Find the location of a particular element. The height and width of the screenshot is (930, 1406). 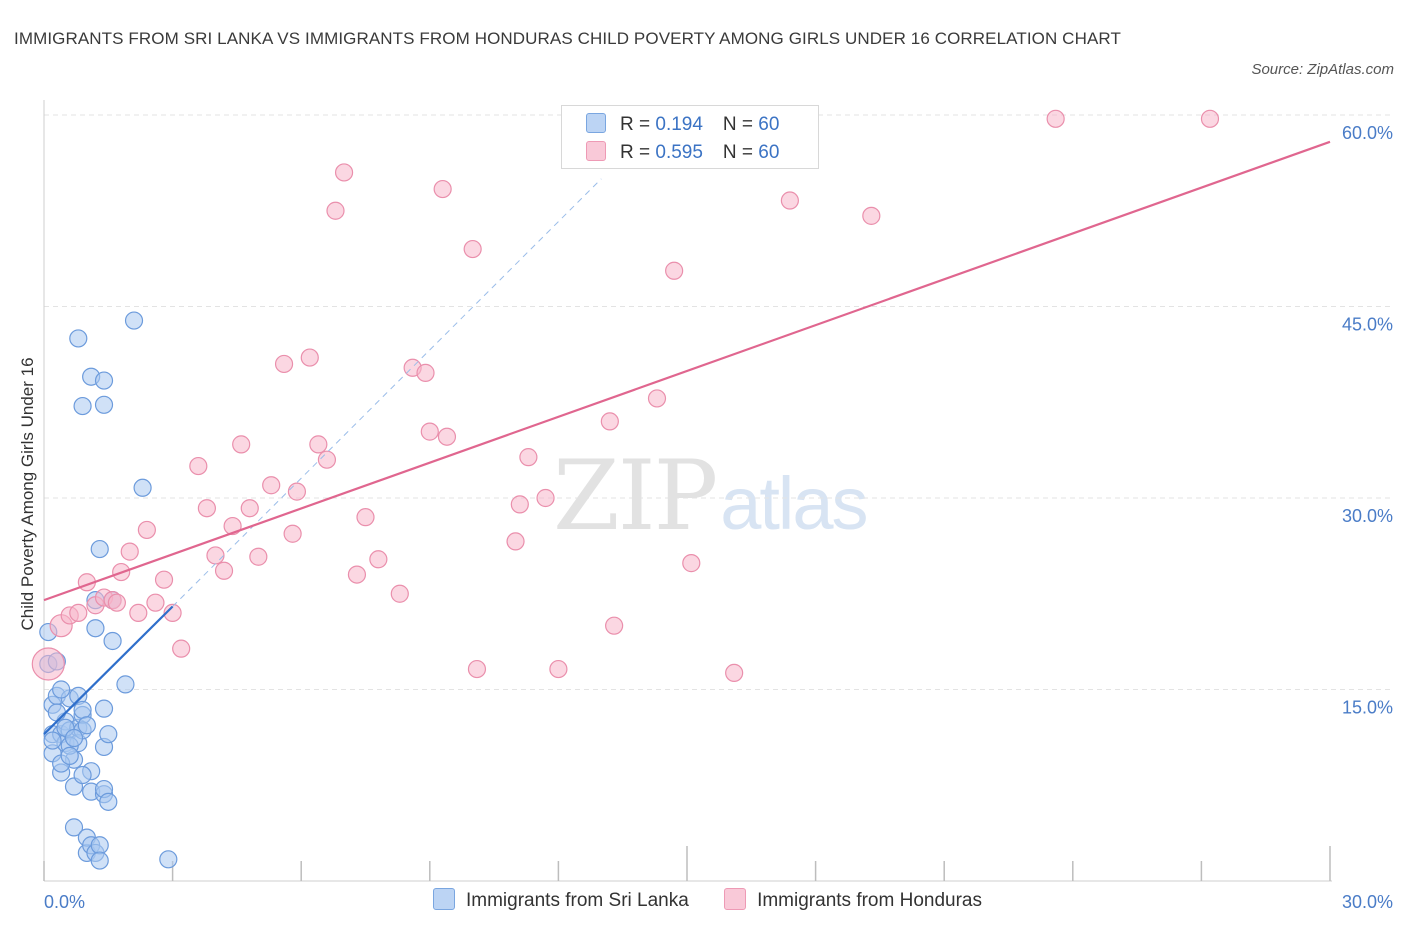

legend-item-honduras: Immigrants from Honduras is located at coordinates (853, 900).